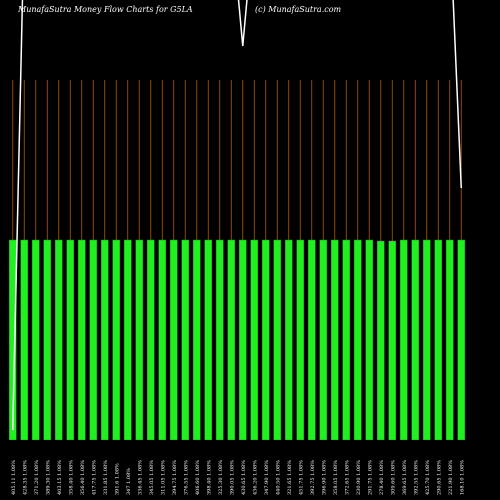 The width and height of the screenshot is (500, 500). What do you see at coordinates (267, 477) in the screenshot?
I see `x-tick-label: 347.90 1.08%` at bounding box center [267, 477].